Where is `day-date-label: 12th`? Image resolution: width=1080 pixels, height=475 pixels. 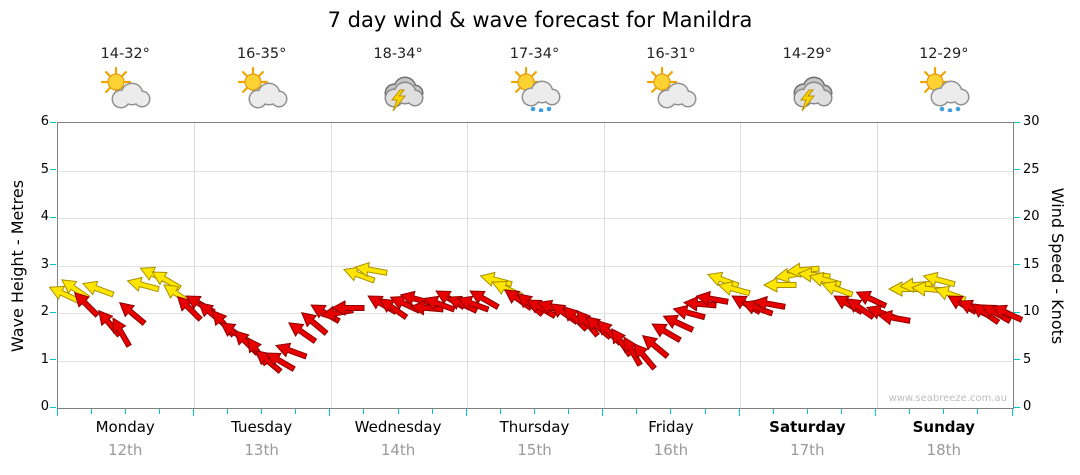 day-date-label: 12th is located at coordinates (125, 450).